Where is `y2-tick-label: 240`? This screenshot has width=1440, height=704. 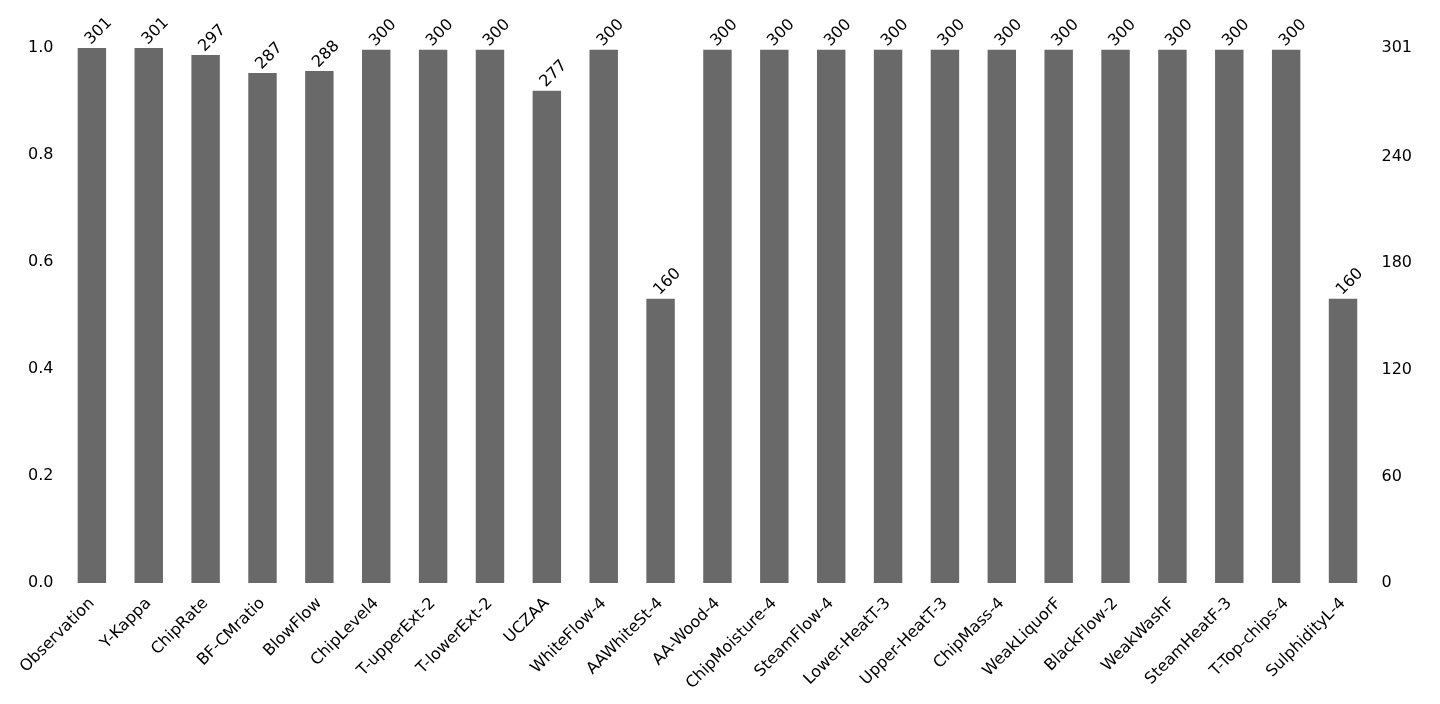 y2-tick-label: 240 is located at coordinates (1397, 155).